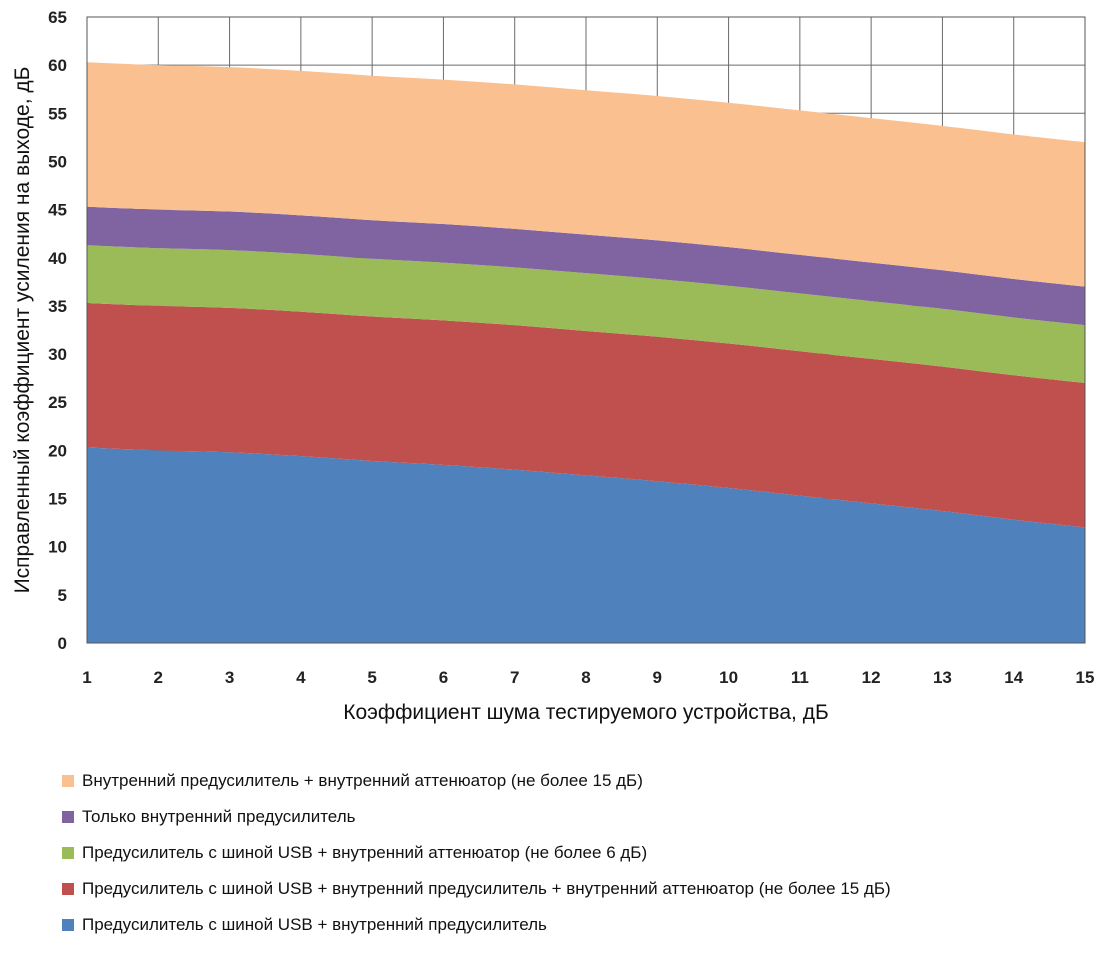 The height and width of the screenshot is (961, 1102). I want to click on x-tick-label: 8, so click(585, 677).